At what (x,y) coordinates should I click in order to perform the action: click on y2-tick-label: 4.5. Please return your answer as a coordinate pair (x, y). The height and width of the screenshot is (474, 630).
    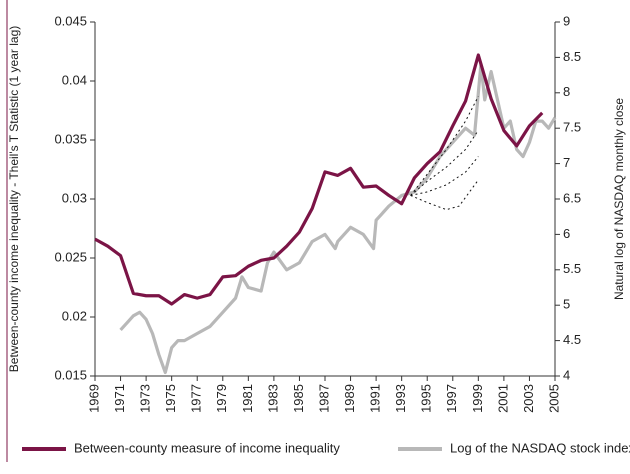
    Looking at the image, I should click on (572, 339).